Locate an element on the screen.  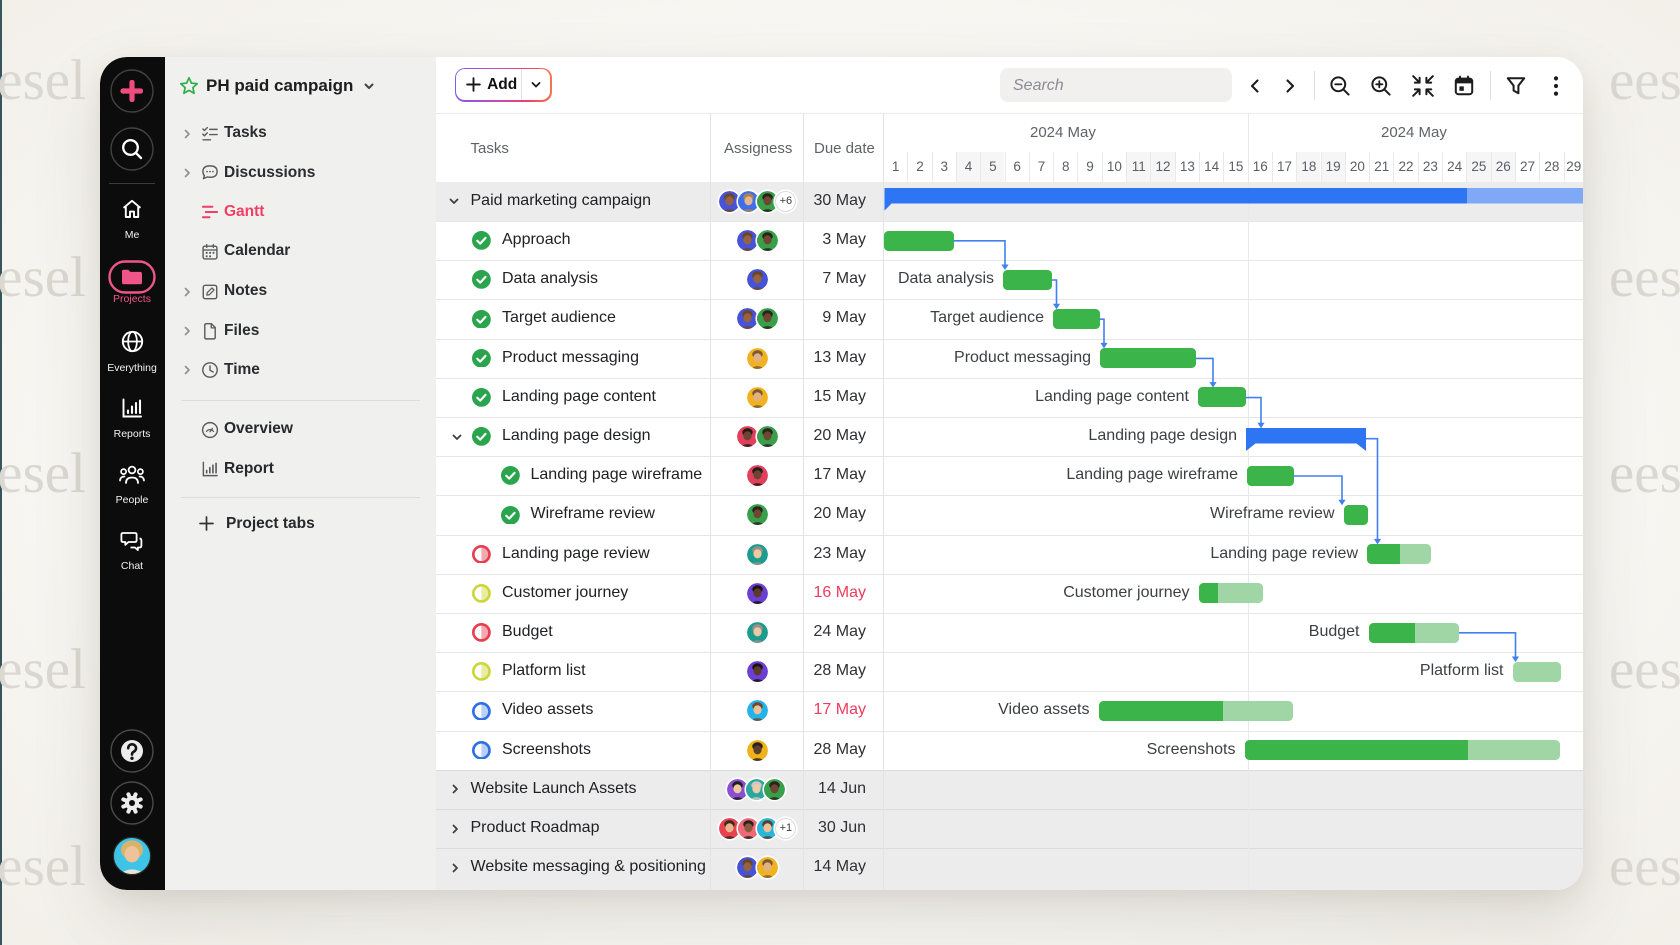
svg-text: Everything is located at coordinates (132, 368).